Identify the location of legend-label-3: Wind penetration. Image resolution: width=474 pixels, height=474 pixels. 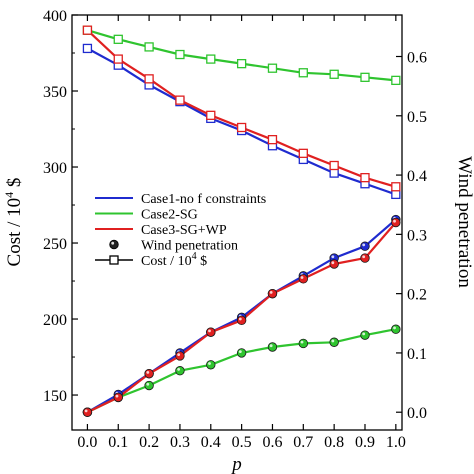
(189, 246).